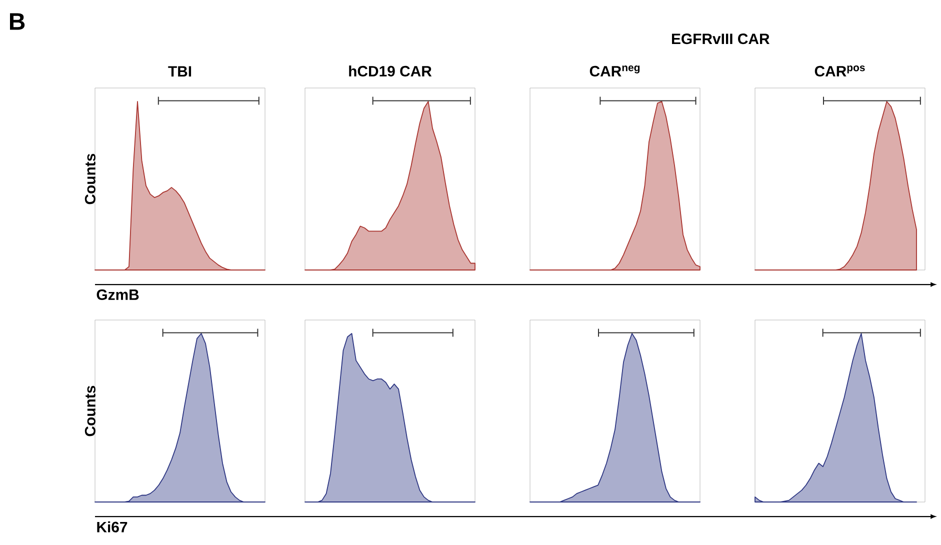 The height and width of the screenshot is (545, 941). I want to click on chart-title: hCD19 CAR, so click(390, 71).